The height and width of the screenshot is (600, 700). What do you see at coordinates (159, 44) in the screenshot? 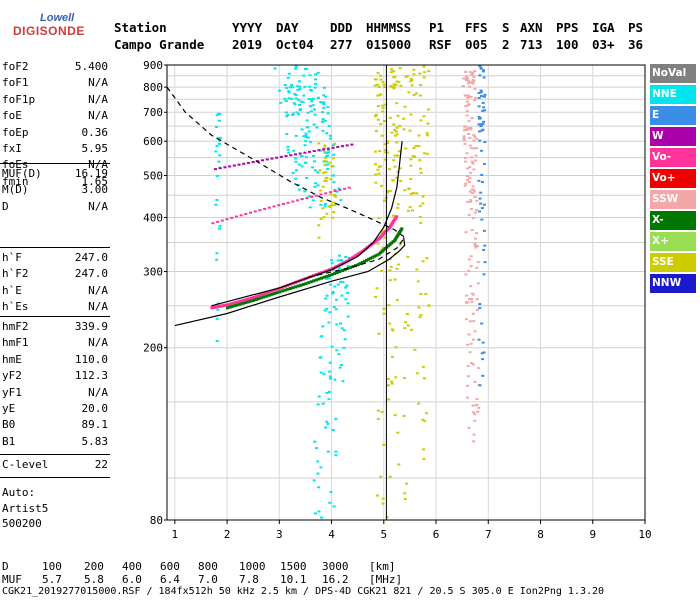
I see `value-station: Campo Grande` at bounding box center [159, 44].